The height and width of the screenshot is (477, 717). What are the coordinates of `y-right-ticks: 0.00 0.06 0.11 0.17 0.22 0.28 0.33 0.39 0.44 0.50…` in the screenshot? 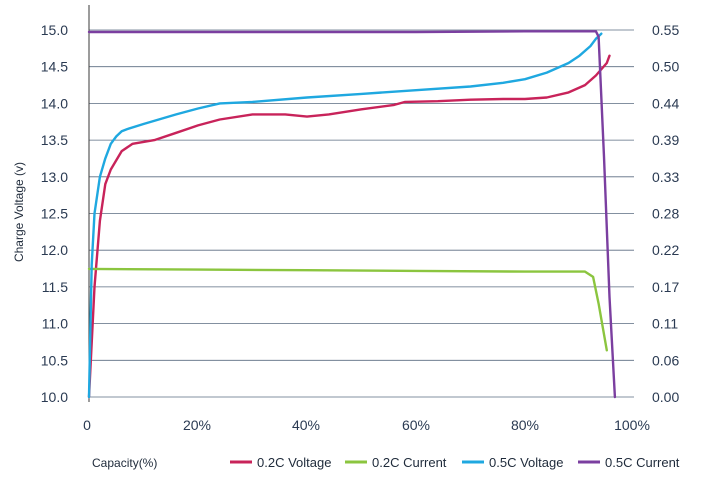 It's located at (665, 213).